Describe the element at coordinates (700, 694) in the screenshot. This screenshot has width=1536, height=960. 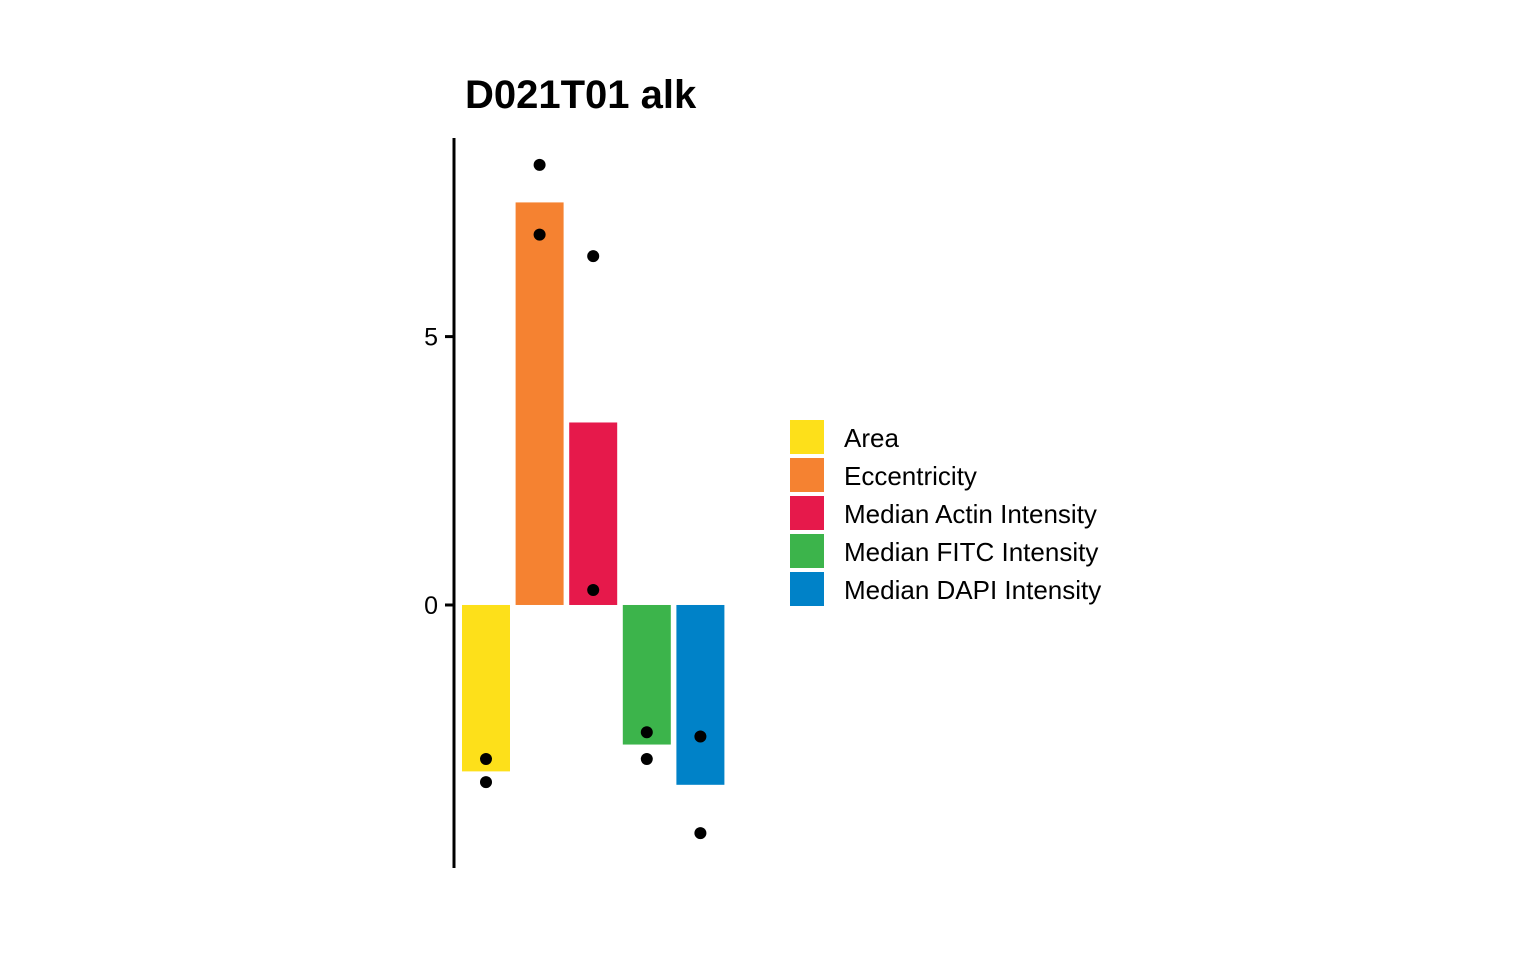
I see `bar-median-dapi-intensity` at that location.